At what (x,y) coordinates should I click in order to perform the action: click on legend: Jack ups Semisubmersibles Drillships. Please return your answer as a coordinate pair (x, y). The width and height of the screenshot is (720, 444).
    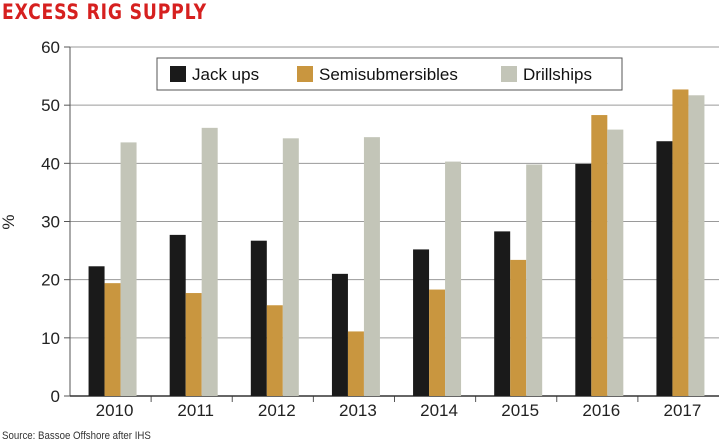
    Looking at the image, I should click on (389, 74).